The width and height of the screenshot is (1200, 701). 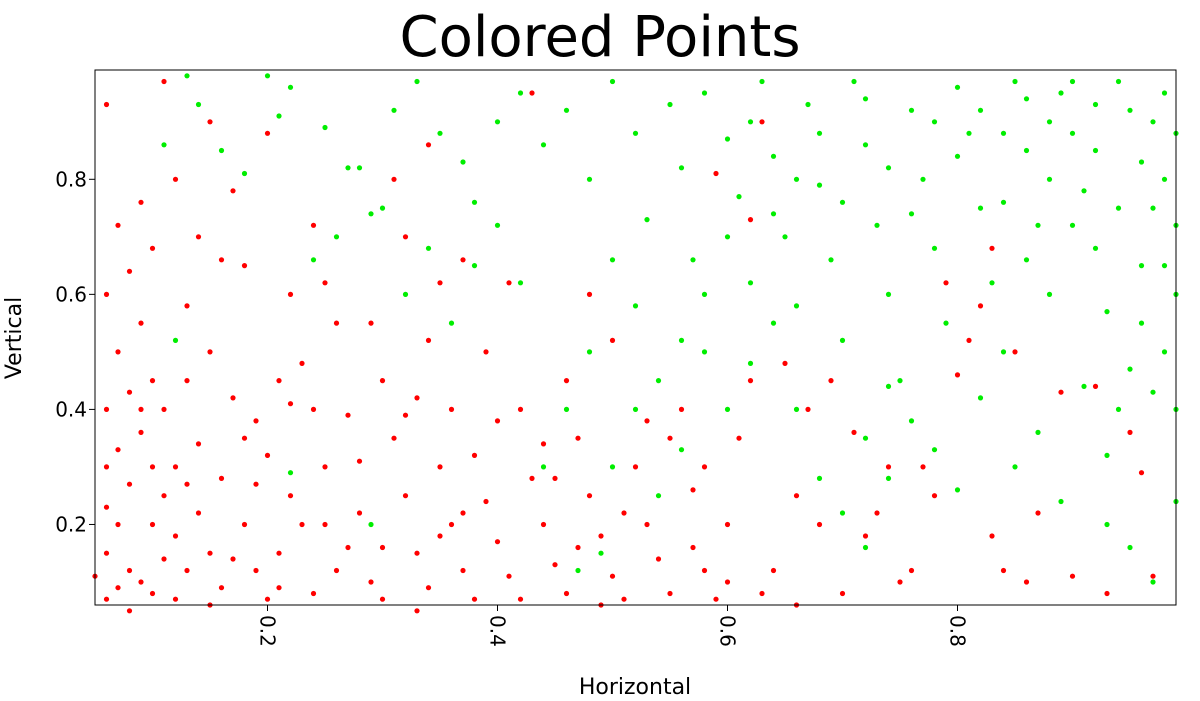 What do you see at coordinates (958, 631) in the screenshot?
I see `x-tick-label: 0.8` at bounding box center [958, 631].